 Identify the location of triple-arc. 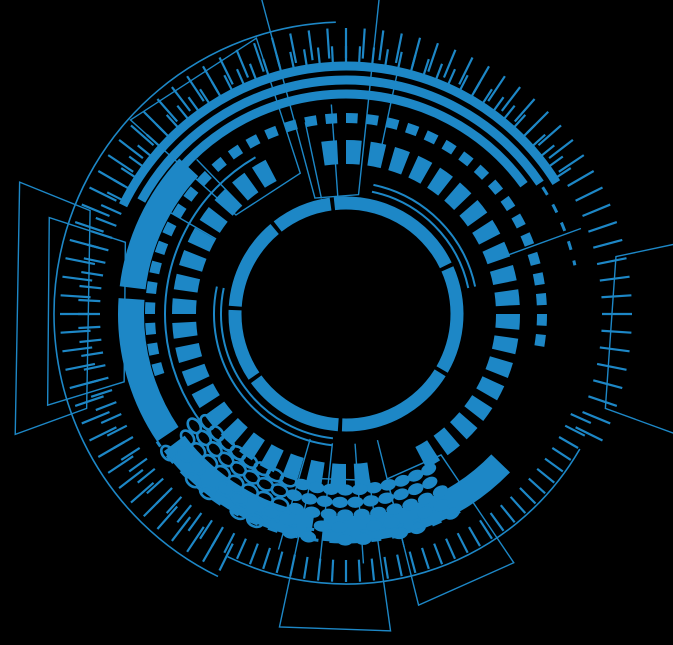
(341, 144).